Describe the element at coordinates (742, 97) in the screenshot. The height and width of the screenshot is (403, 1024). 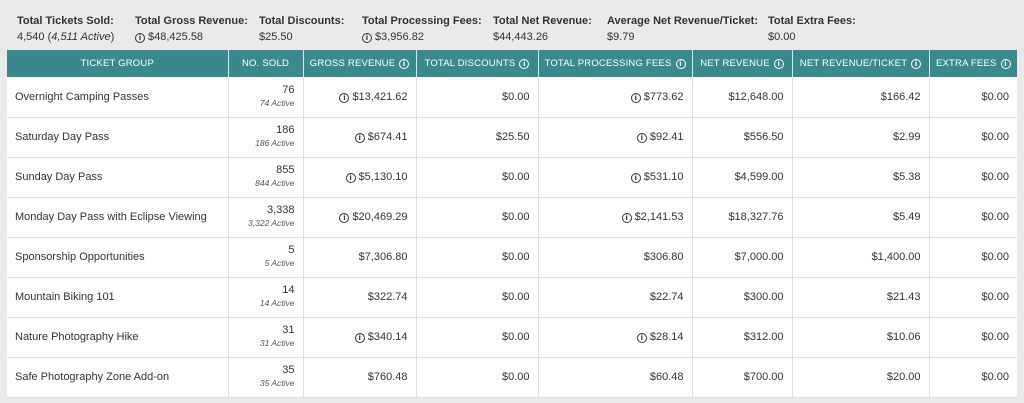
I see `net-revenue-cell: $12,648.00` at that location.